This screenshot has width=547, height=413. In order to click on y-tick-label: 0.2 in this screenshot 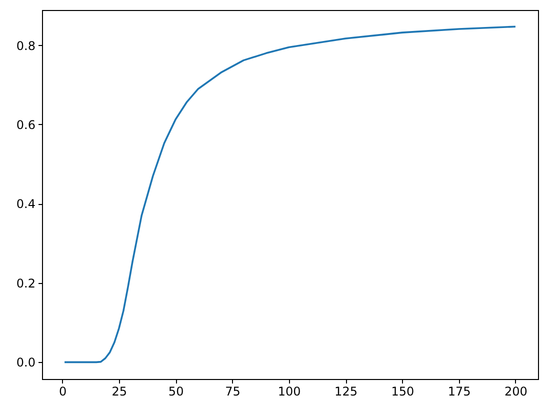, I will do `click(26, 283)`.